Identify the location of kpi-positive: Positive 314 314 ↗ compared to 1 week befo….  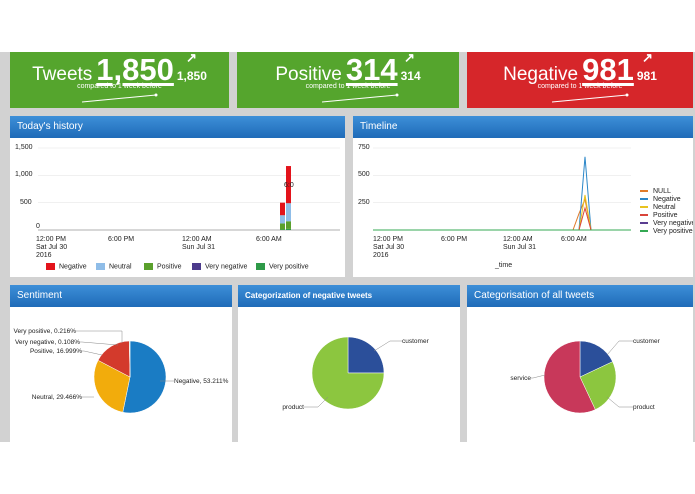
(348, 80).